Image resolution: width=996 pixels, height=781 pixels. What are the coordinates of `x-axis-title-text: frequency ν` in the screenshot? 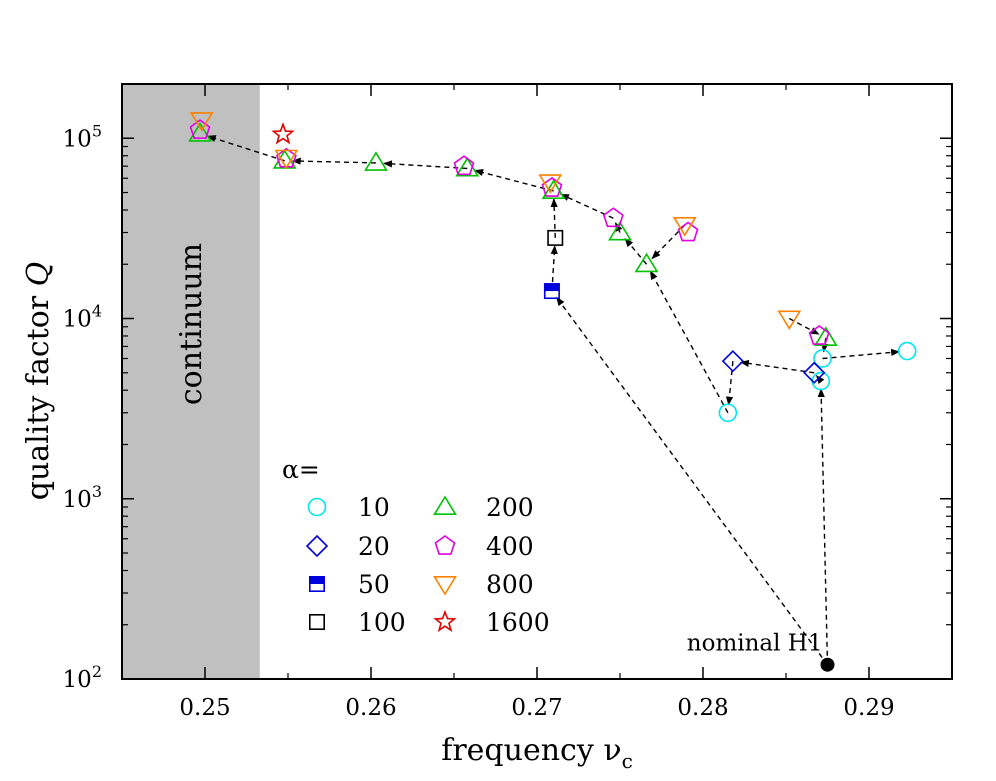 It's located at (531, 750).